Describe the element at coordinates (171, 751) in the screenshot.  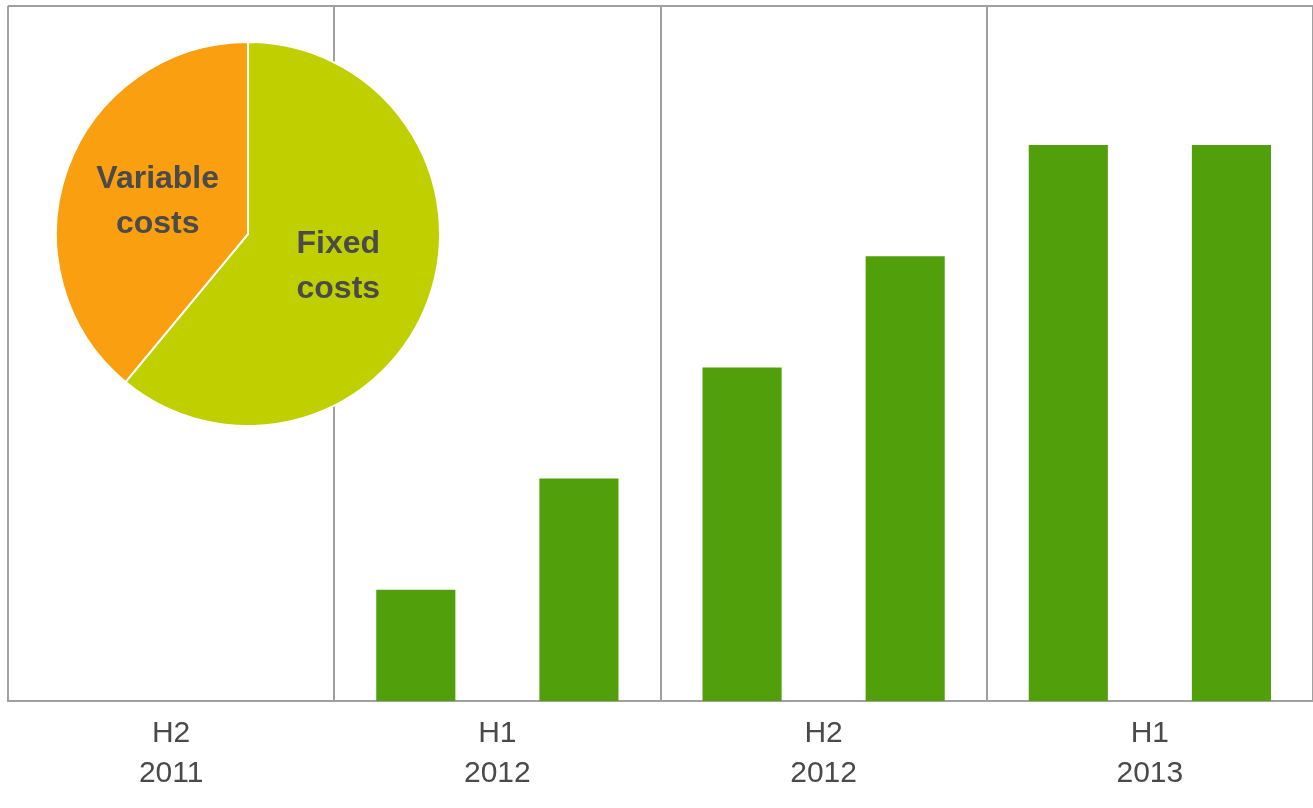
I see `x-tick-label: H2 2011` at that location.